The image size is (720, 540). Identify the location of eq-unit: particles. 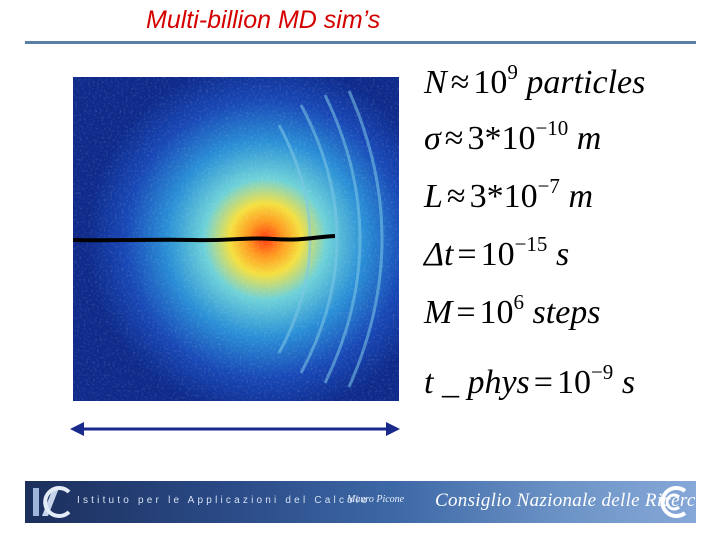
(586, 82).